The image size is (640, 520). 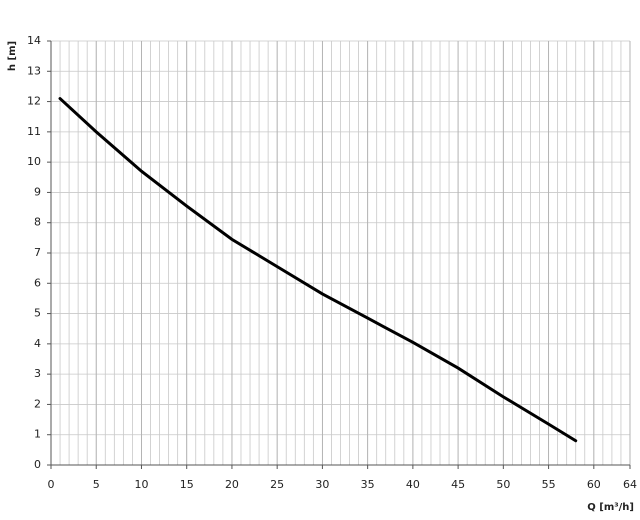 I want to click on x-tick-label: 40, so click(x=413, y=484).